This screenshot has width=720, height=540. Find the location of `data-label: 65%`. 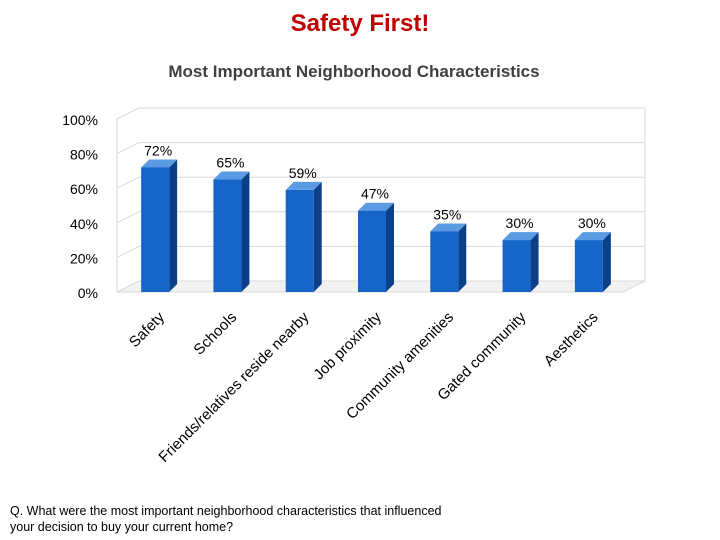

data-label: 65% is located at coordinates (230, 163).